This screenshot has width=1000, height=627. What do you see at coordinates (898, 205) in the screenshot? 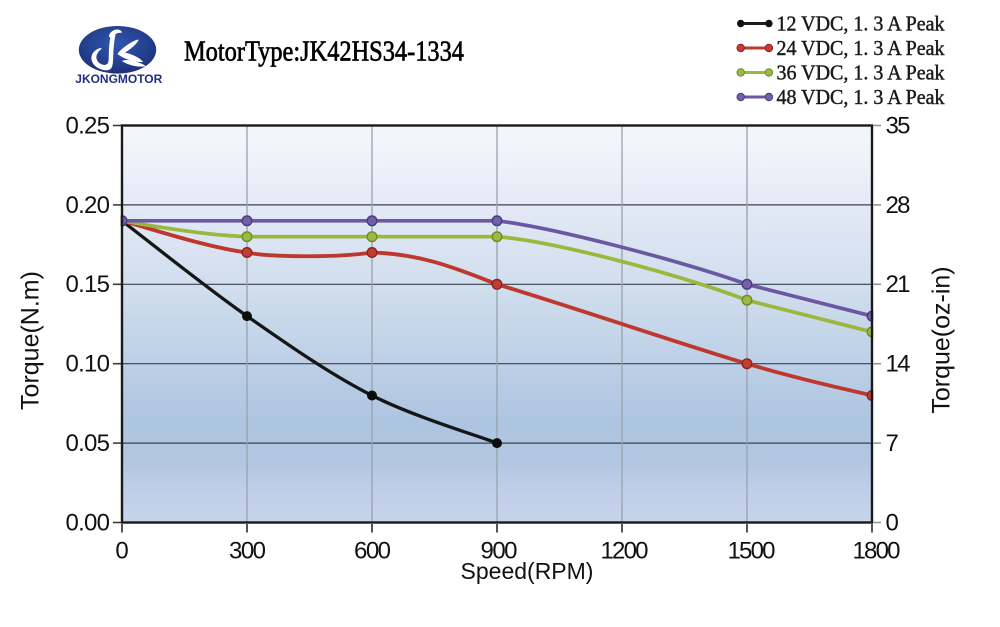
I see `svg-text: 28` at bounding box center [898, 205].